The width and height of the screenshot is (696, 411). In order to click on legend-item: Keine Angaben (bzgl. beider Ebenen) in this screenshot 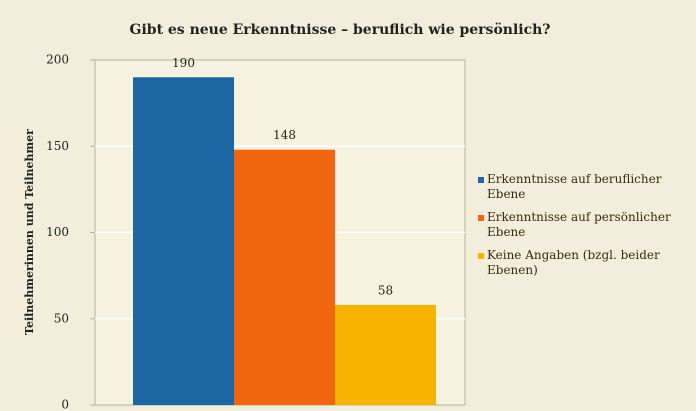, I will do `click(584, 263)`.